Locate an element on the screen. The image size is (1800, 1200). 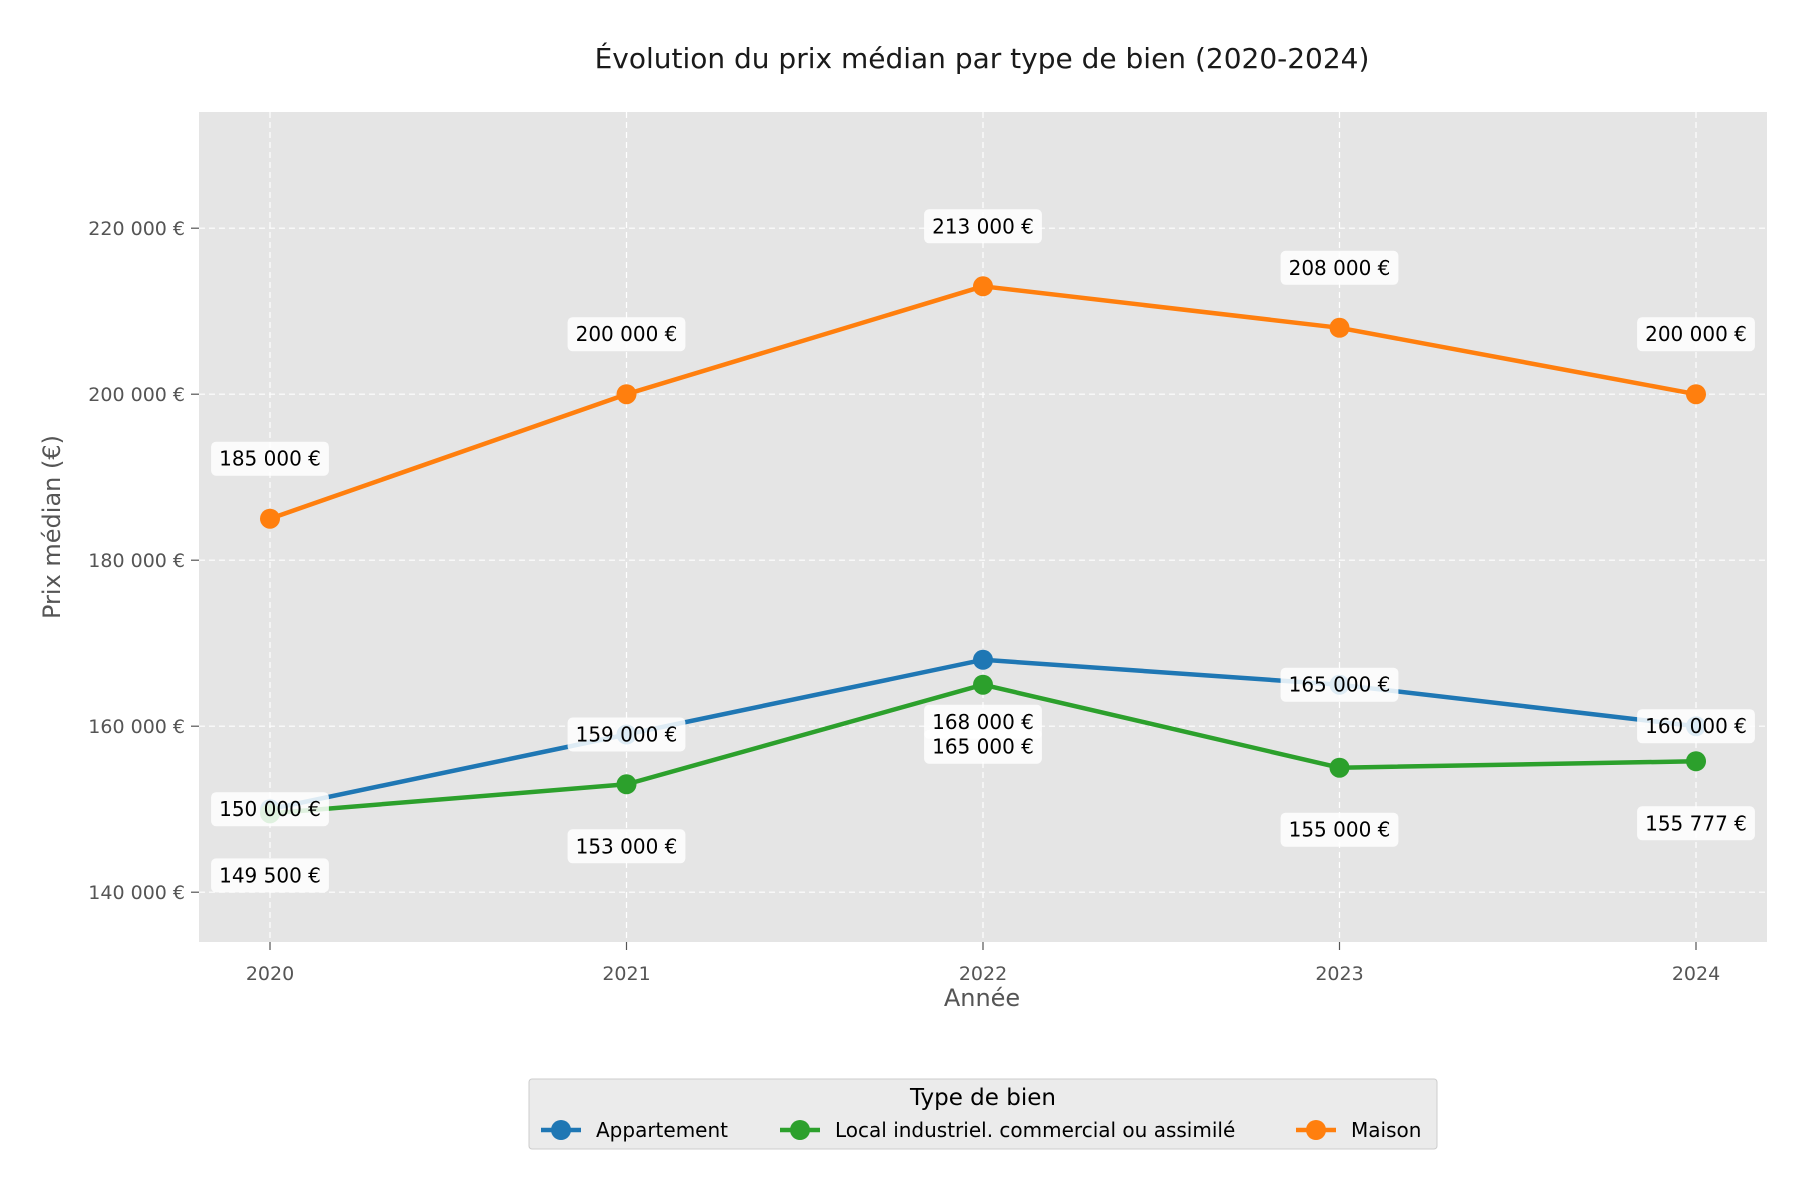
legend-entry-local-industriel-commercial-ou-assimile: Local industriel. commercial ou assimilé is located at coordinates (1007, 1130).